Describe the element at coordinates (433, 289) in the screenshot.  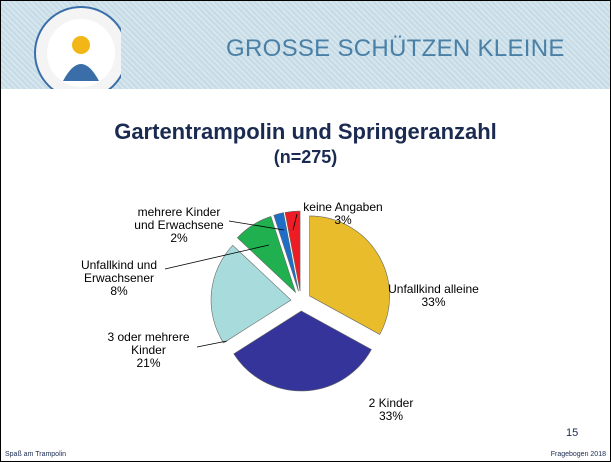
I see `slice-name: Unfallkind alleine` at that location.